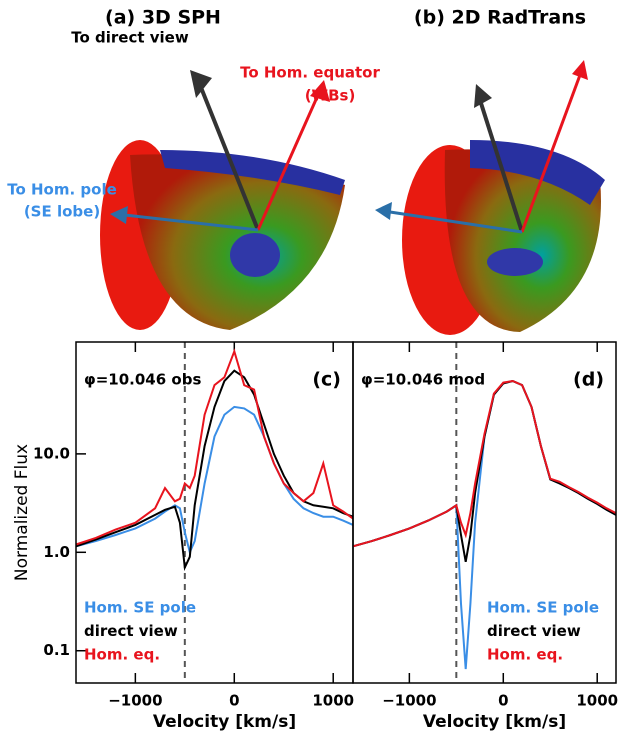 The width and height of the screenshot is (634, 739). Describe the element at coordinates (56, 650) in the screenshot. I see `y-tick-label: 0.1` at that location.